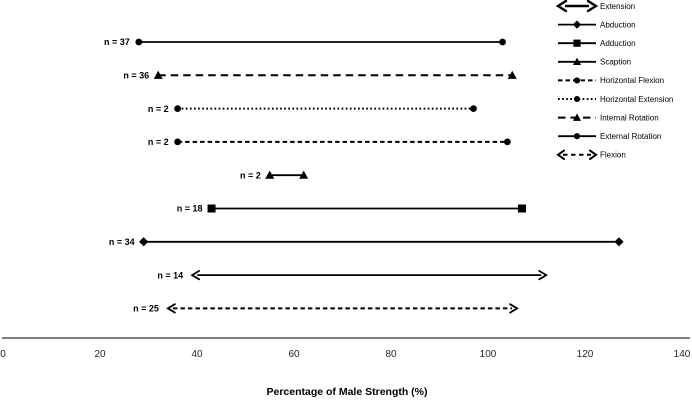 Image resolution: width=692 pixels, height=402 pixels. I want to click on series-row-adduction: n = 18, so click(351, 209).